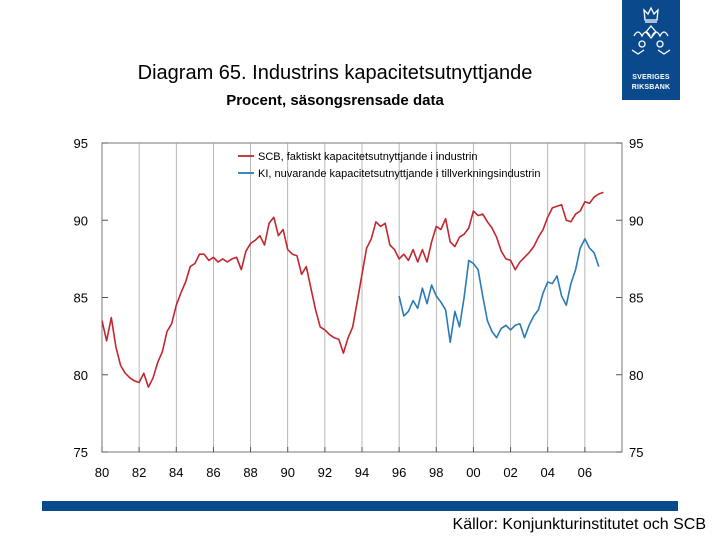  Describe the element at coordinates (651, 77) in the screenshot. I see `logo-text-sveriges: SVERIGES` at that location.